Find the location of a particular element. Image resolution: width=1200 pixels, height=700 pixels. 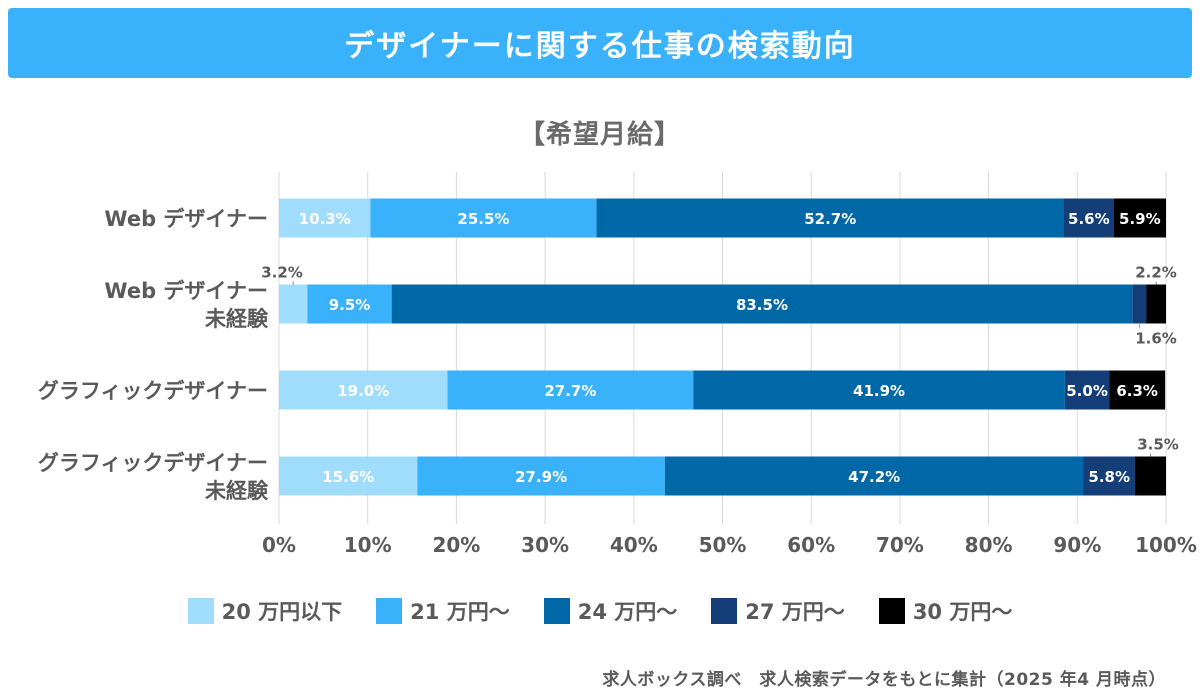

x-tick-label: 0% is located at coordinates (279, 545).